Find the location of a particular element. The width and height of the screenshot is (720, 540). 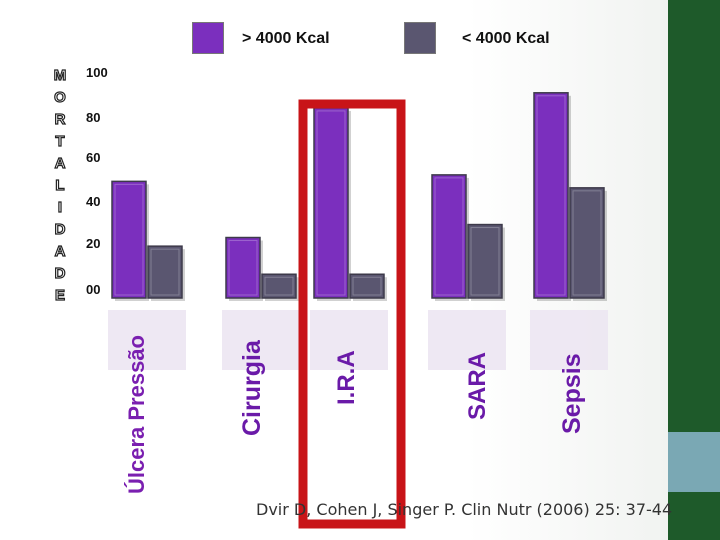

category-label: I.R.A is located at coordinates (346, 377).